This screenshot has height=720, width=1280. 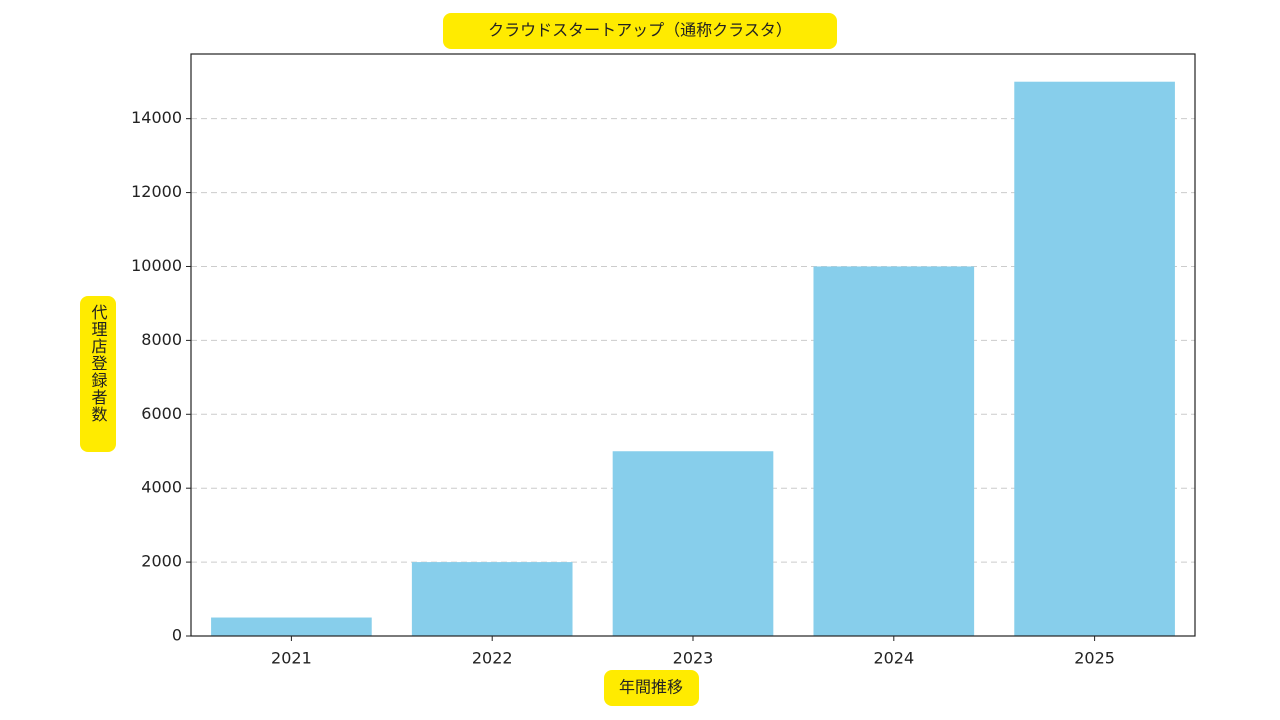 What do you see at coordinates (693, 658) in the screenshot?
I see `x-tick-label: 2023` at bounding box center [693, 658].